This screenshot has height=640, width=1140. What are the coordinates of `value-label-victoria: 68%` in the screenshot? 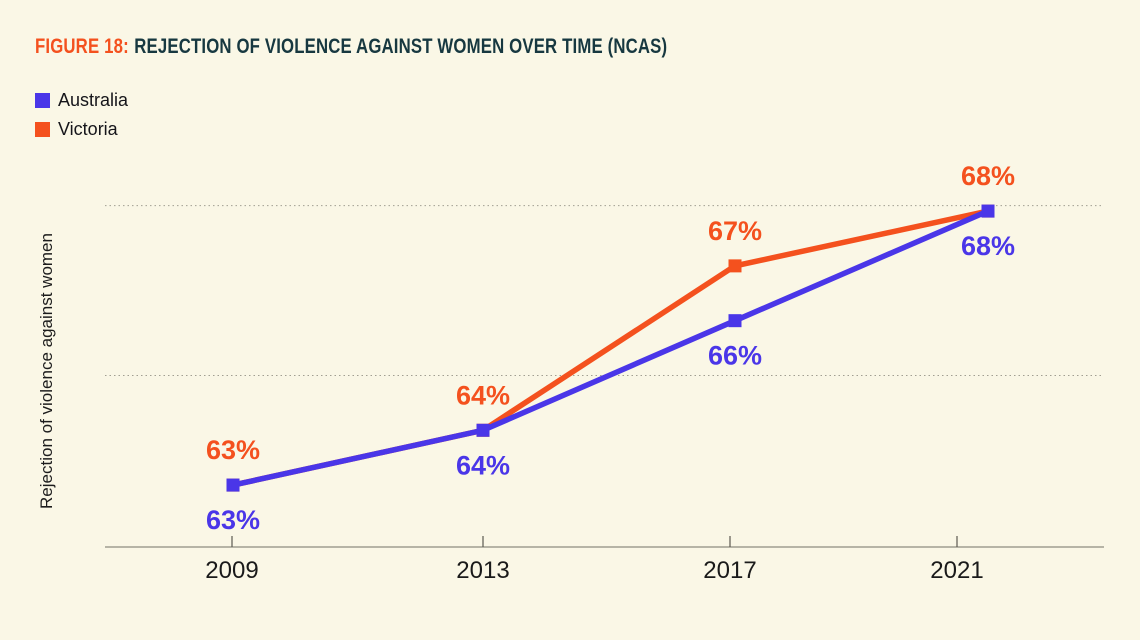 It's located at (988, 176).